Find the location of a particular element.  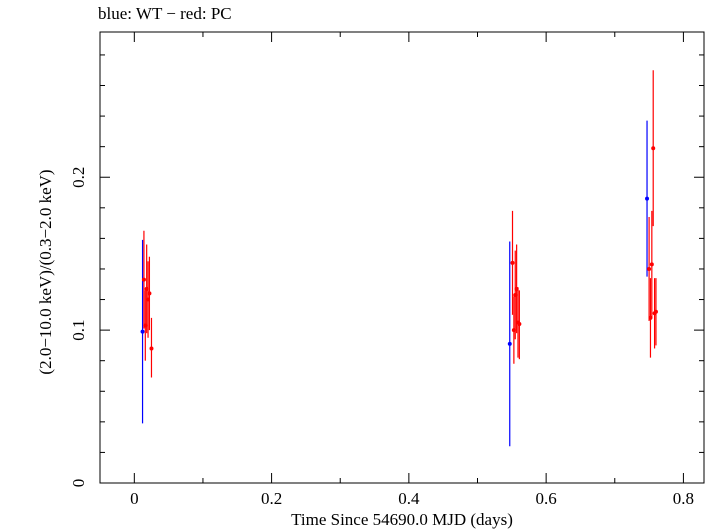

x-tick-label: 0.6 is located at coordinates (546, 498).